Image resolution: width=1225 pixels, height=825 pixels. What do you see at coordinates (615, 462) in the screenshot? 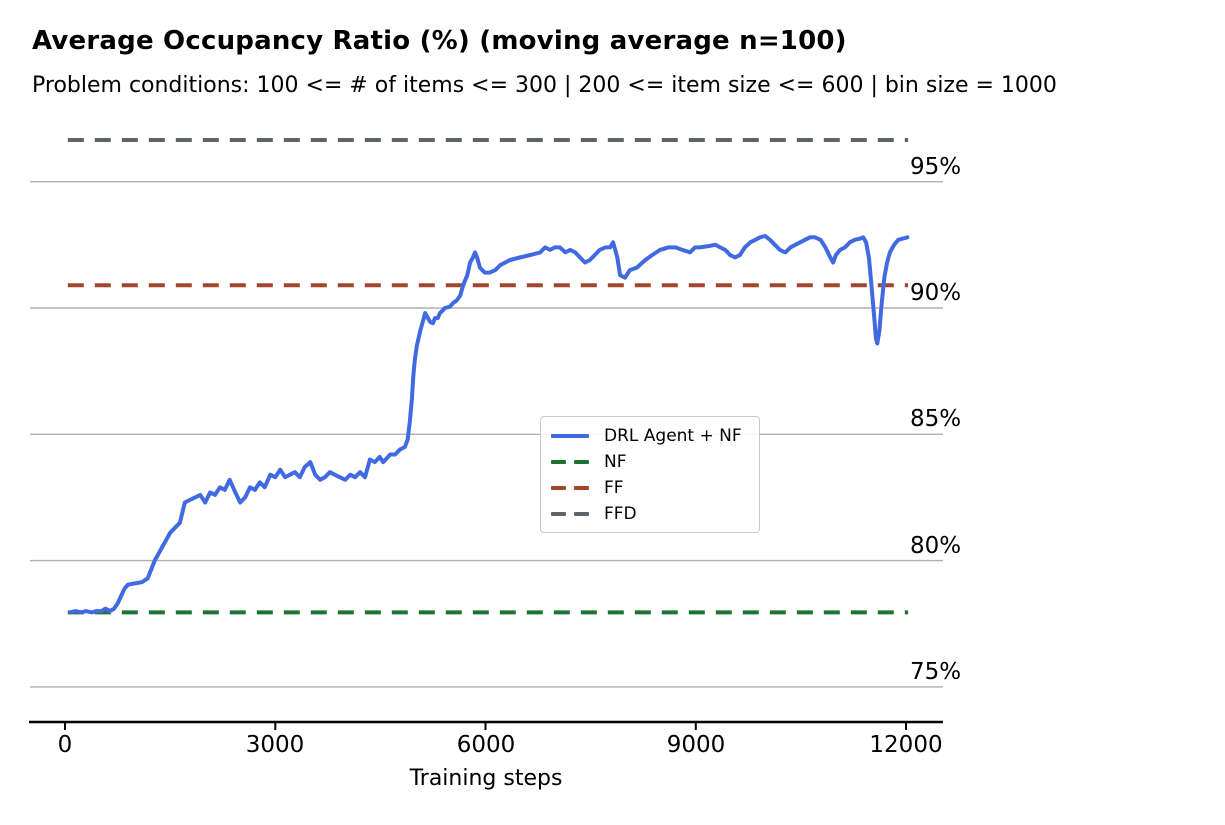
I see `legend-item-label: NF` at bounding box center [615, 462].